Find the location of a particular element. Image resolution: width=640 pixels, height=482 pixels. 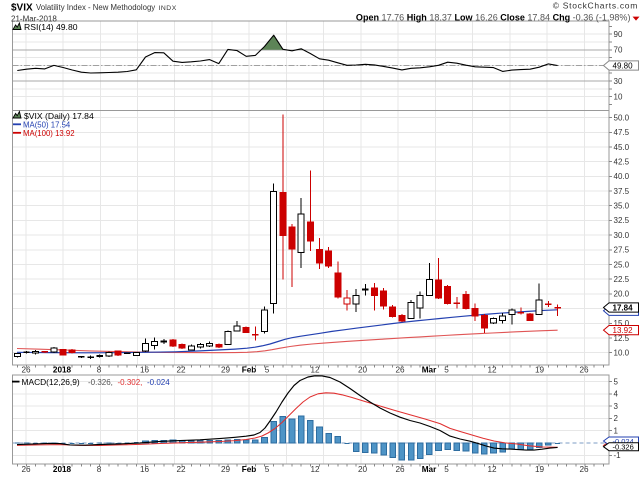

svg-text: $VIX (Daily) 17.84 is located at coordinates (59, 116).